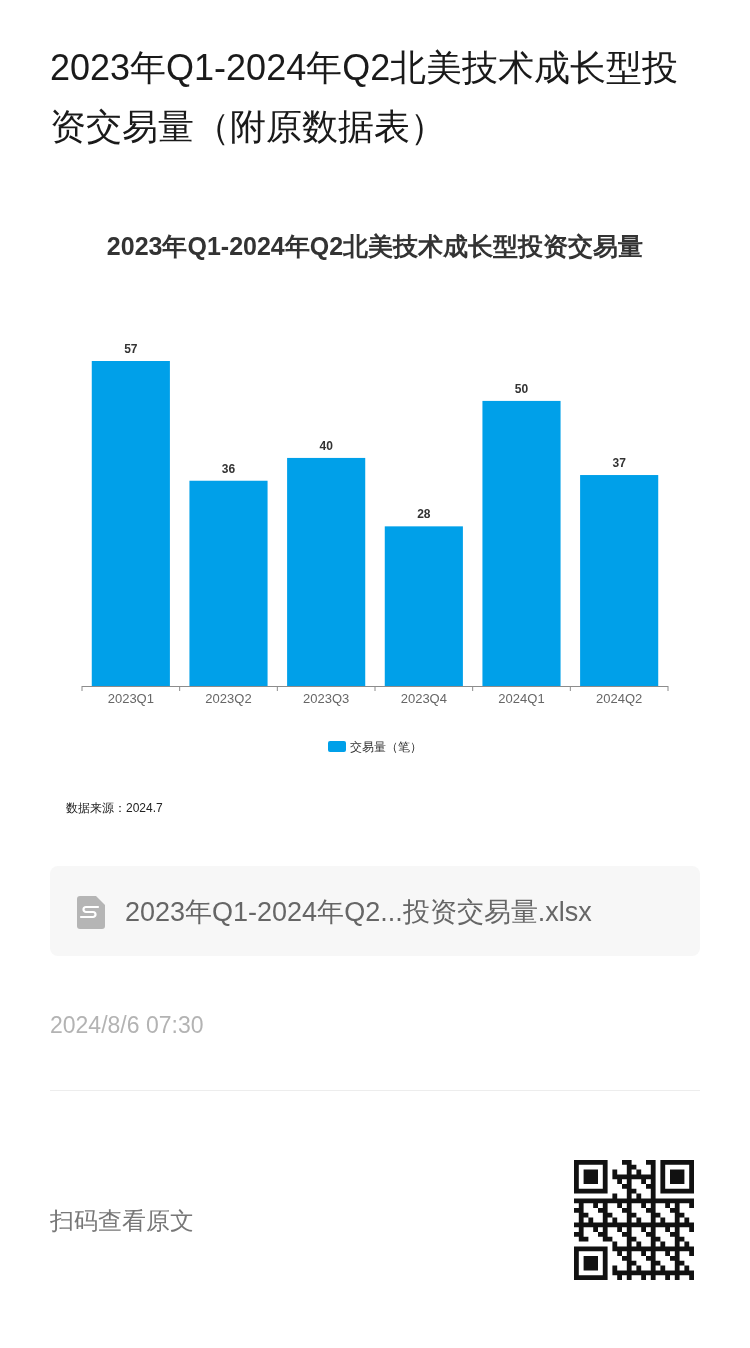 The image size is (750, 1348). Describe the element at coordinates (228, 698) in the screenshot. I see `x-tick-label: 2023Q2` at that location.